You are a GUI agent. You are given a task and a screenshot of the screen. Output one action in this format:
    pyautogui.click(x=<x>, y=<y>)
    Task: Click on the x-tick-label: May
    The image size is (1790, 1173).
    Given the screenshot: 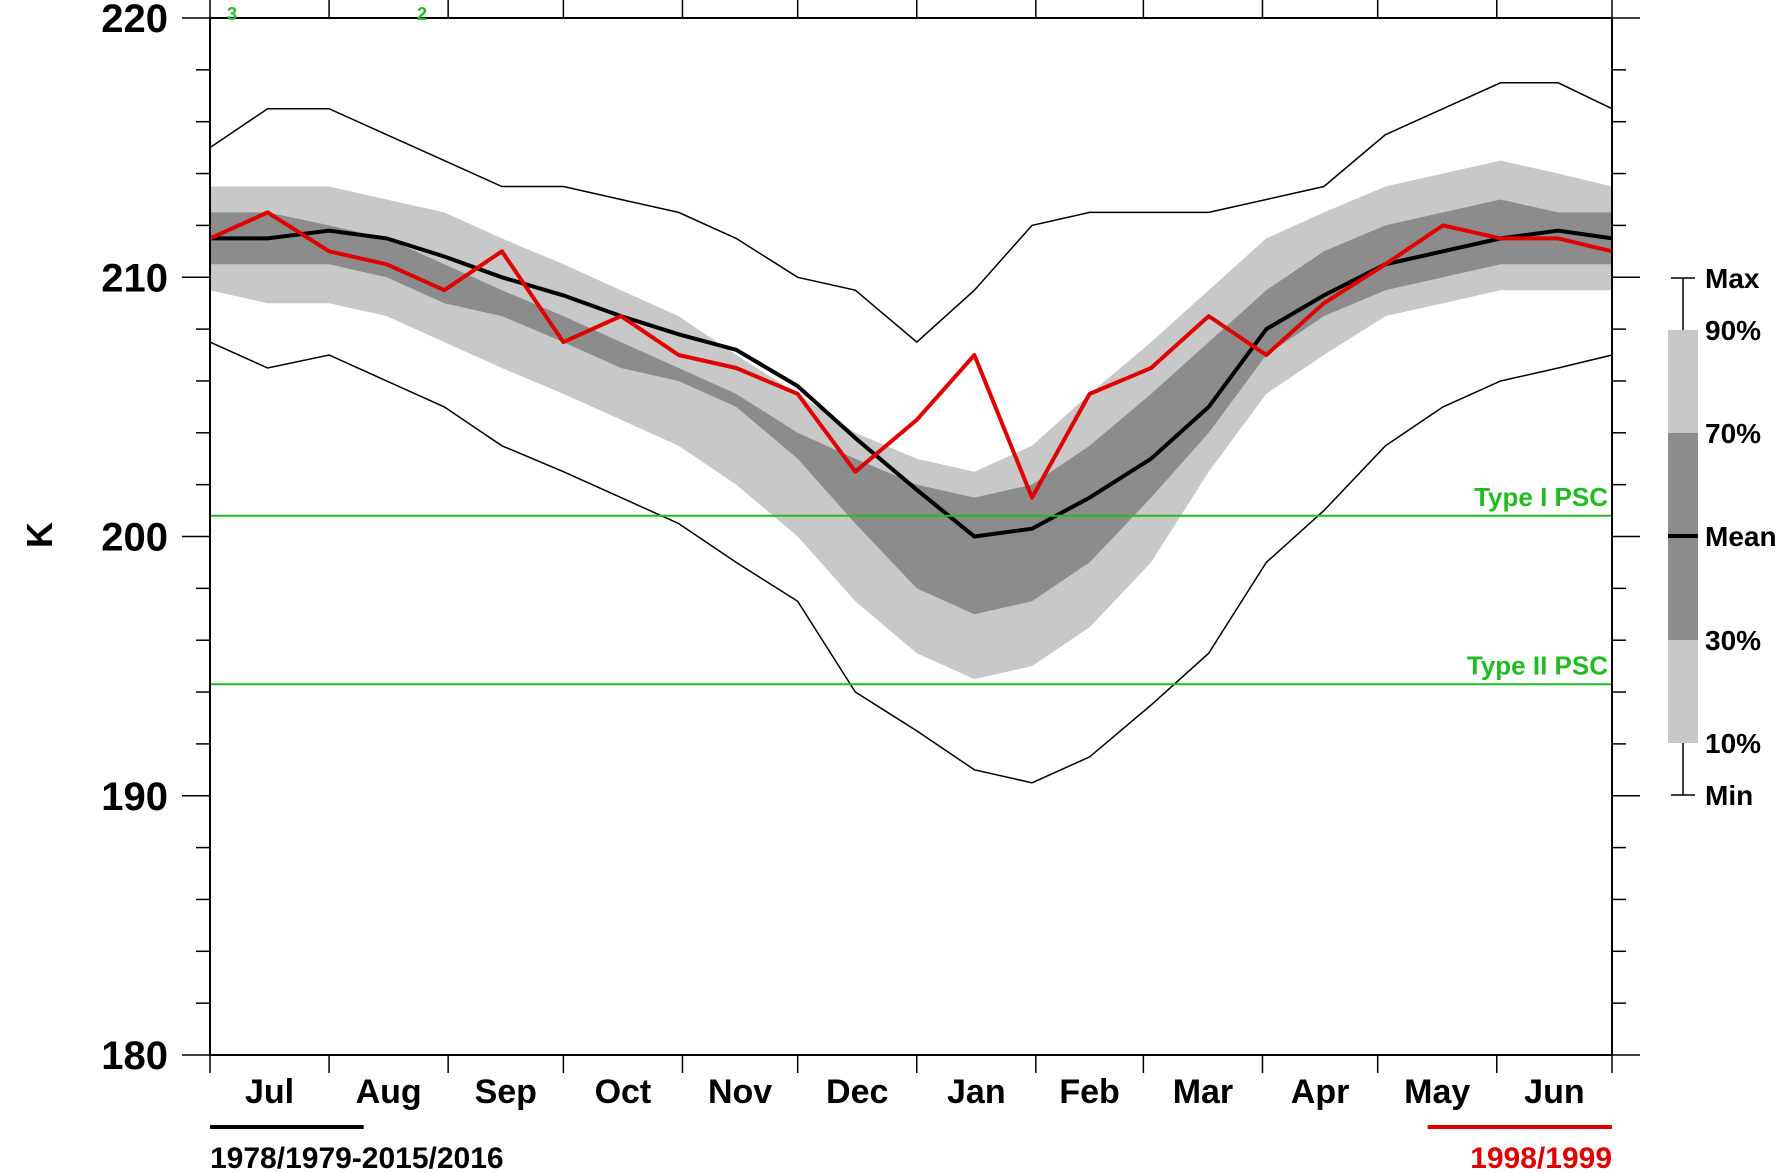 What is the action you would take?
    pyautogui.click(x=1437, y=1092)
    